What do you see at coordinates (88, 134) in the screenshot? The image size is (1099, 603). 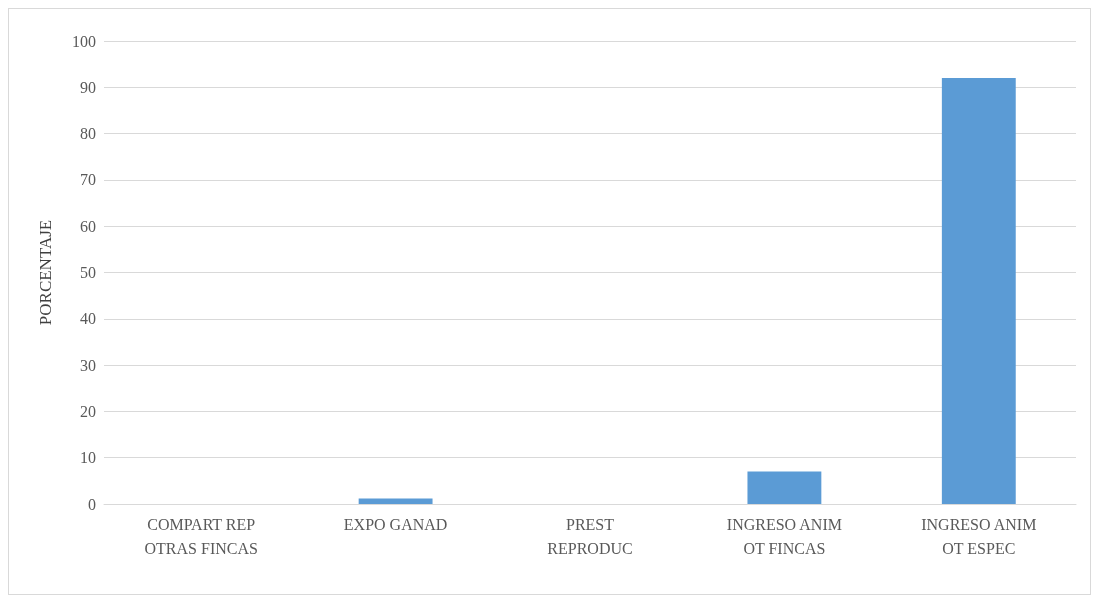 I see `y-tick-label: 80` at bounding box center [88, 134].